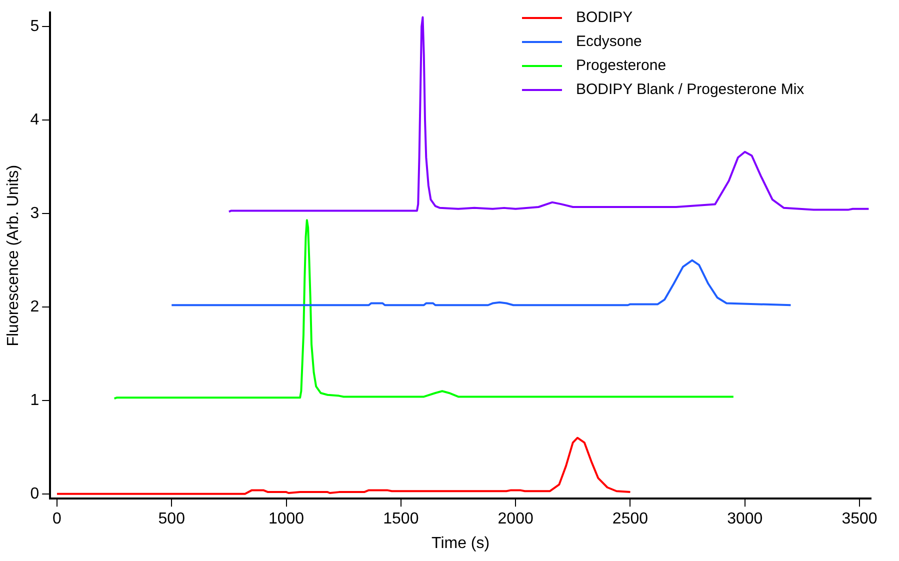 This screenshot has width=899, height=561. I want to click on x-tick-label: 3000, so click(745, 519).